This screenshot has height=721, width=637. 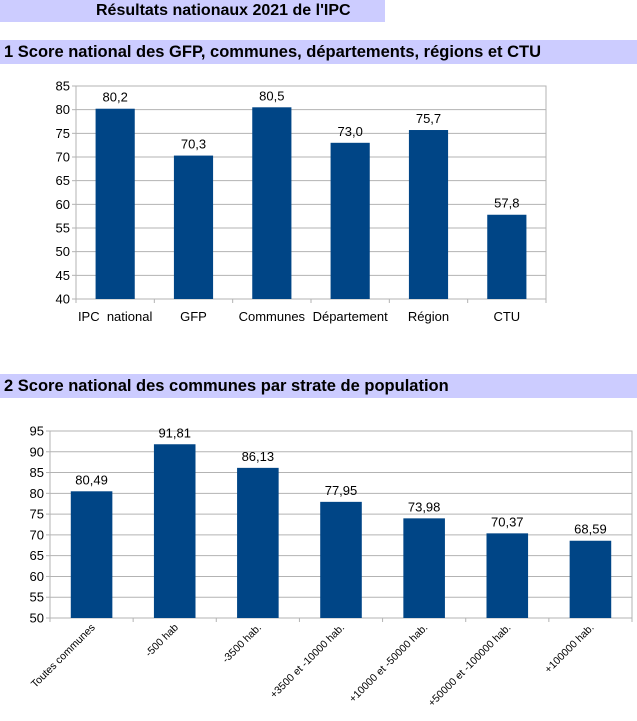 I want to click on chart-2-data-label: 91,81, so click(x=174, y=432).